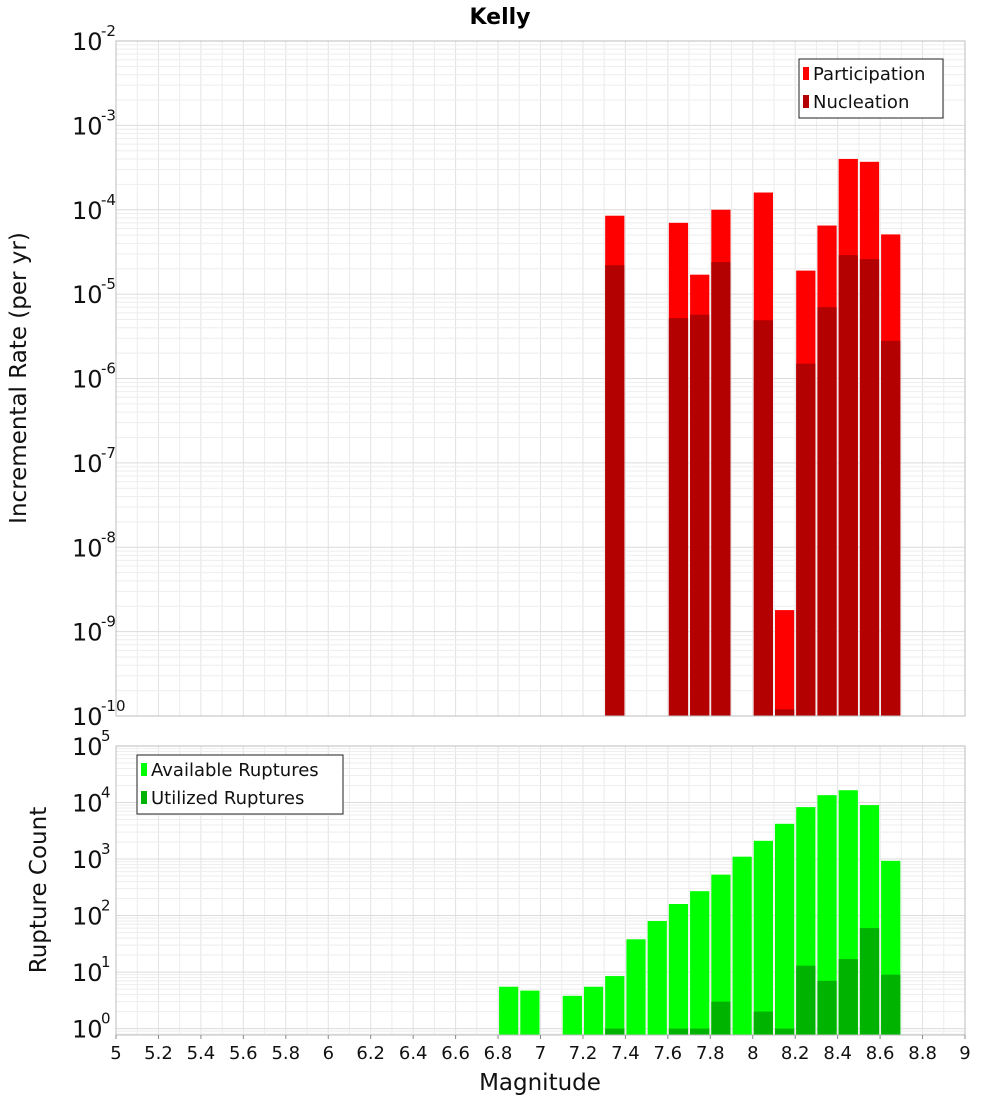  Describe the element at coordinates (583, 1053) in the screenshot. I see `x-tick-label: 7.2` at that location.